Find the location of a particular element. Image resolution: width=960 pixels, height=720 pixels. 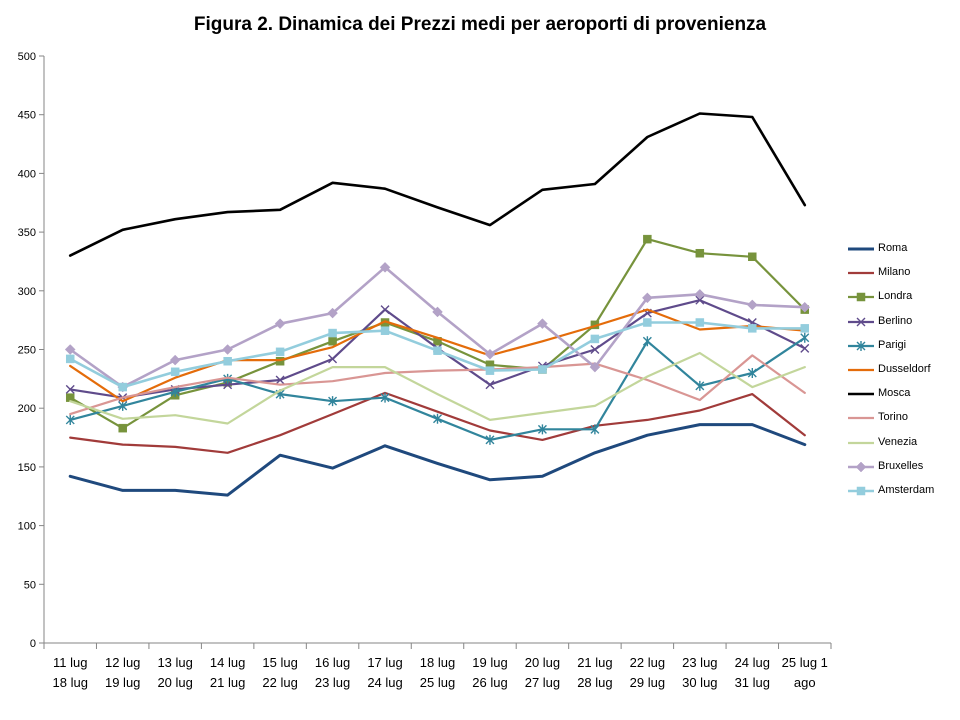

legend-item-bruxelles: Bruxelles is located at coordinates (903, 470).